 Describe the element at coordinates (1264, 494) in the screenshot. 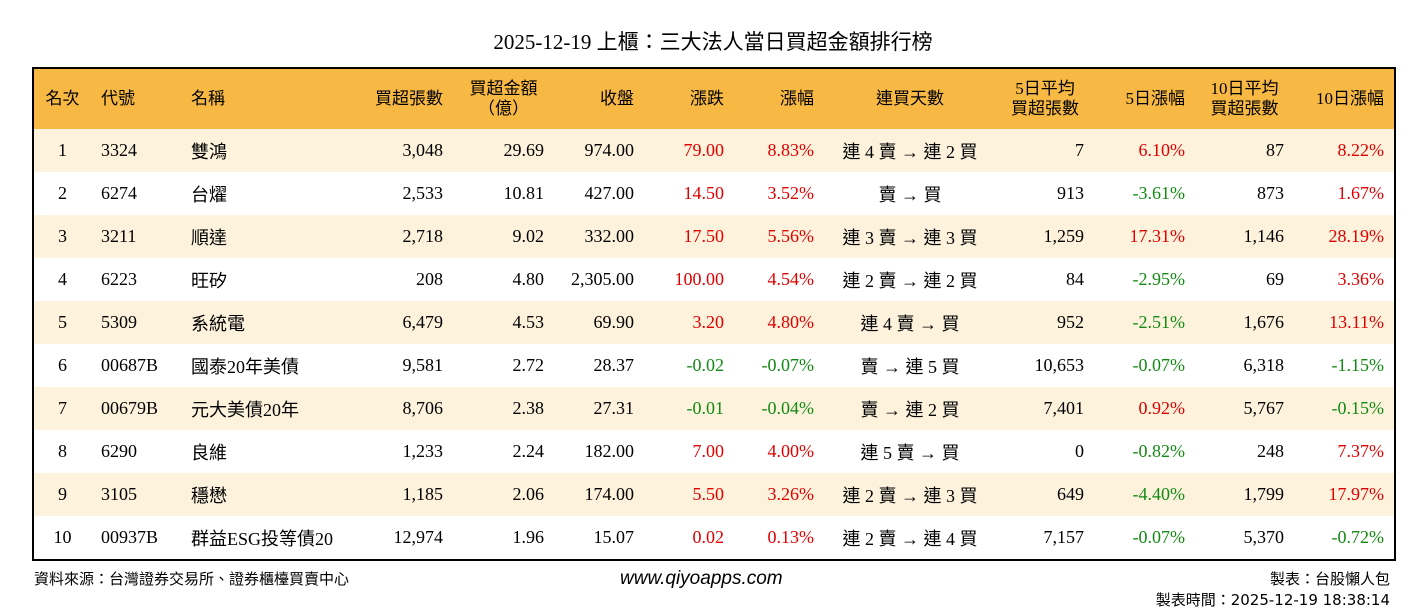

I see `table-cell: 1,799` at that location.